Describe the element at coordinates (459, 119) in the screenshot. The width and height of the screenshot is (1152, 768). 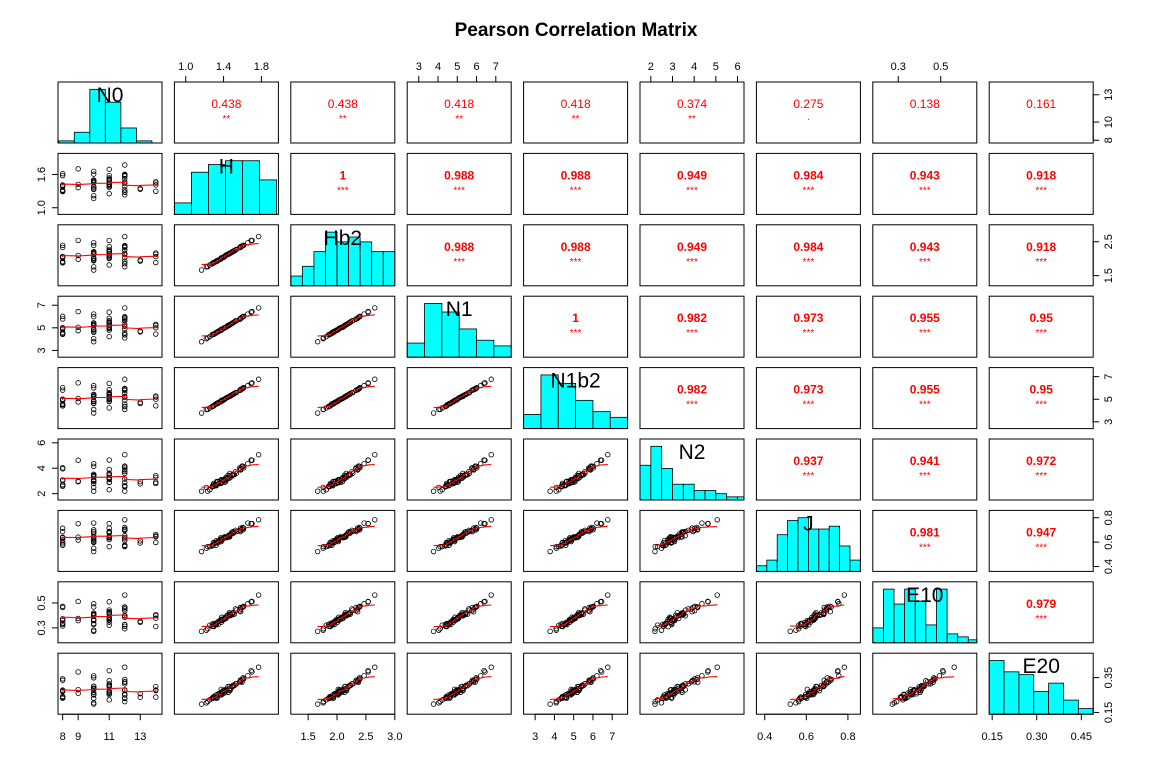
I see `significance-stars: **` at that location.